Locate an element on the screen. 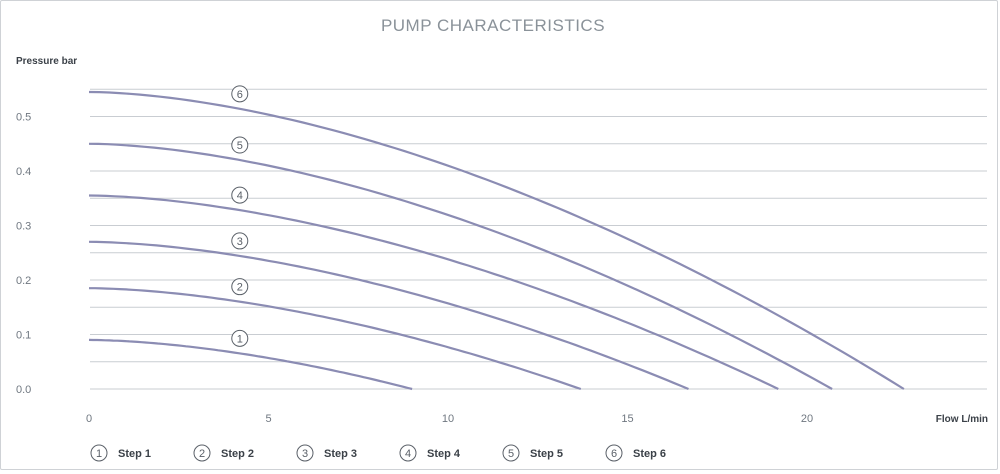  series-marker-step-2: 2 is located at coordinates (240, 287).